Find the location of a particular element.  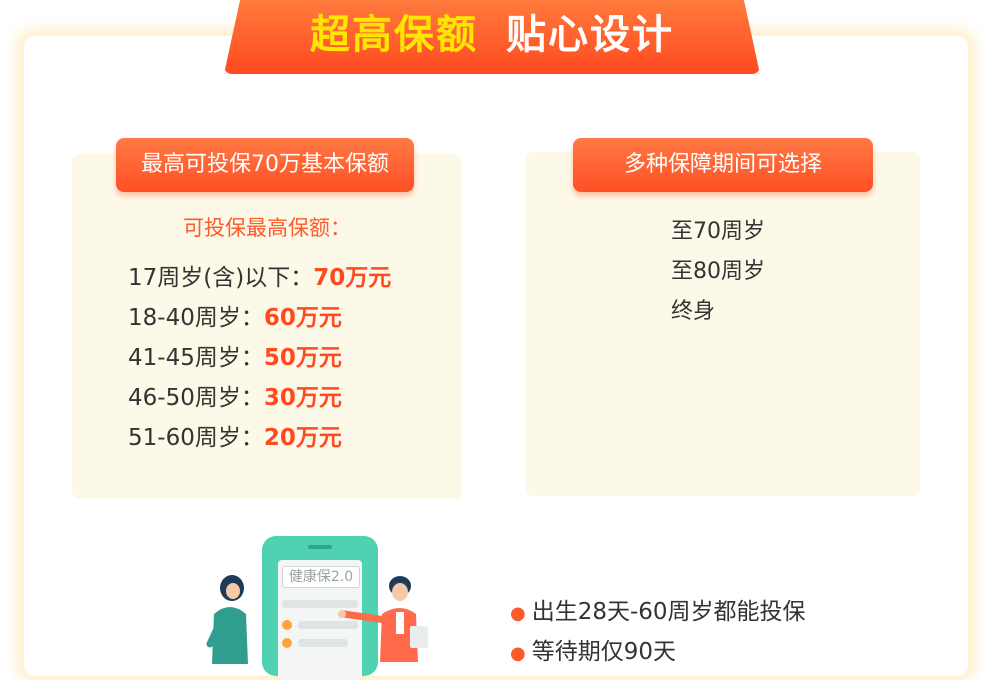

woman-figure-icon is located at coordinates (227, 619).